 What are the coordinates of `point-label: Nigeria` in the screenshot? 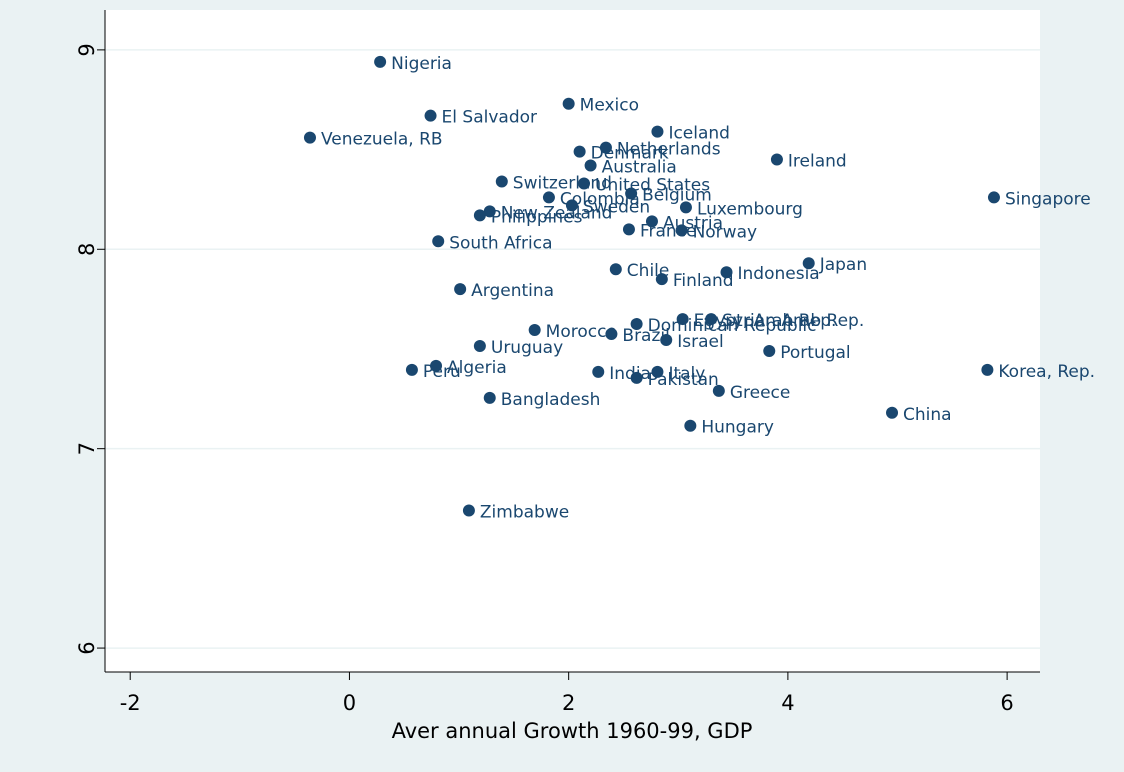 It's located at (421, 64).